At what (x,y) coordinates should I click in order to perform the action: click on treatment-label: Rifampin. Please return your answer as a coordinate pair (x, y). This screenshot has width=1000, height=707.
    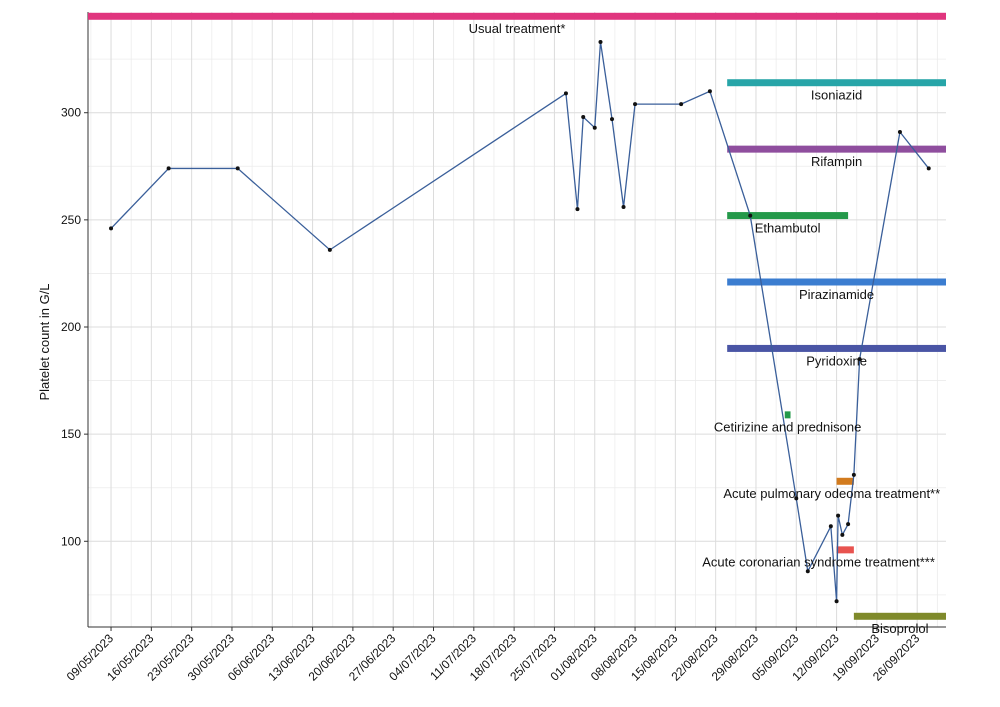
    Looking at the image, I should click on (836, 161).